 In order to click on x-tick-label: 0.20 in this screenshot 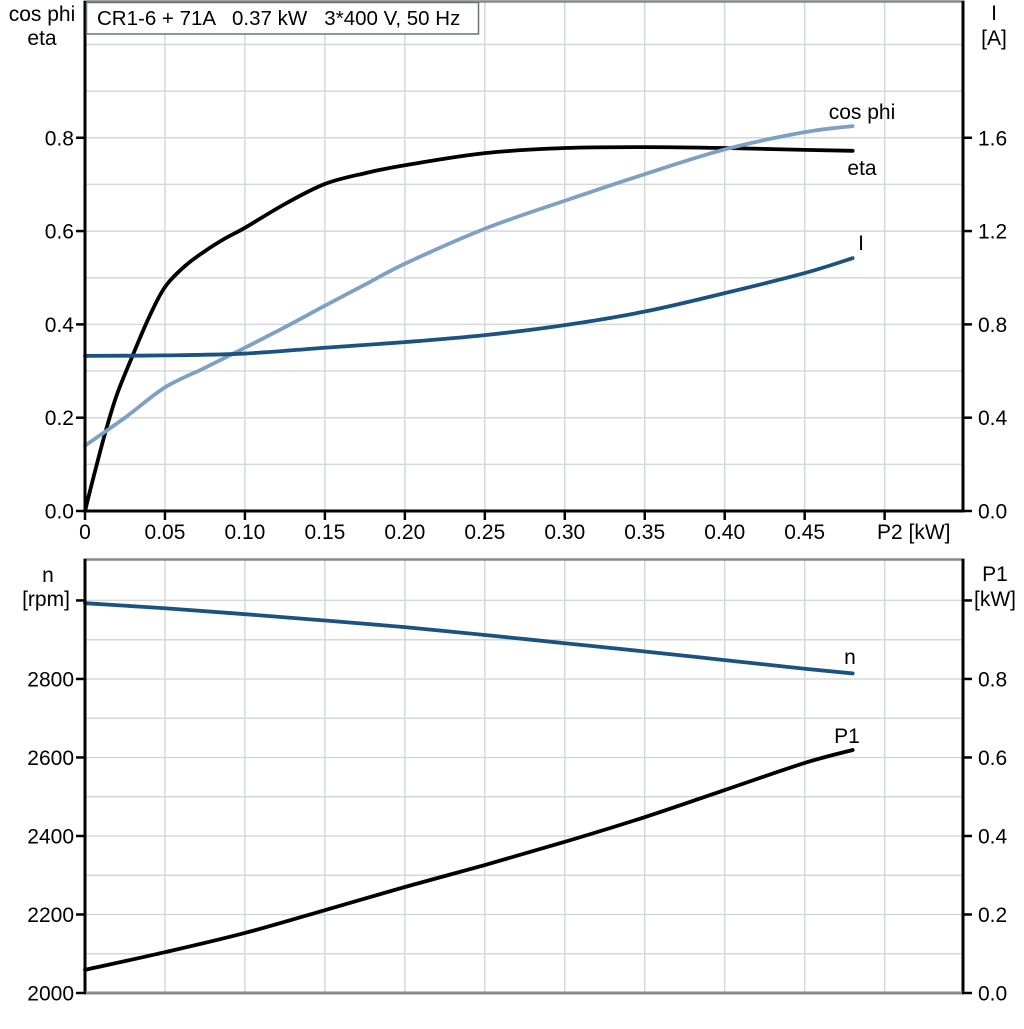, I will do `click(404, 532)`.